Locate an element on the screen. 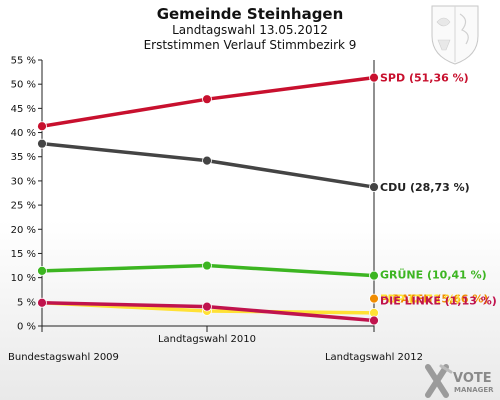 The image size is (500, 400). end-label-piraten: PIRATEN (5,66 %) is located at coordinates (434, 299).